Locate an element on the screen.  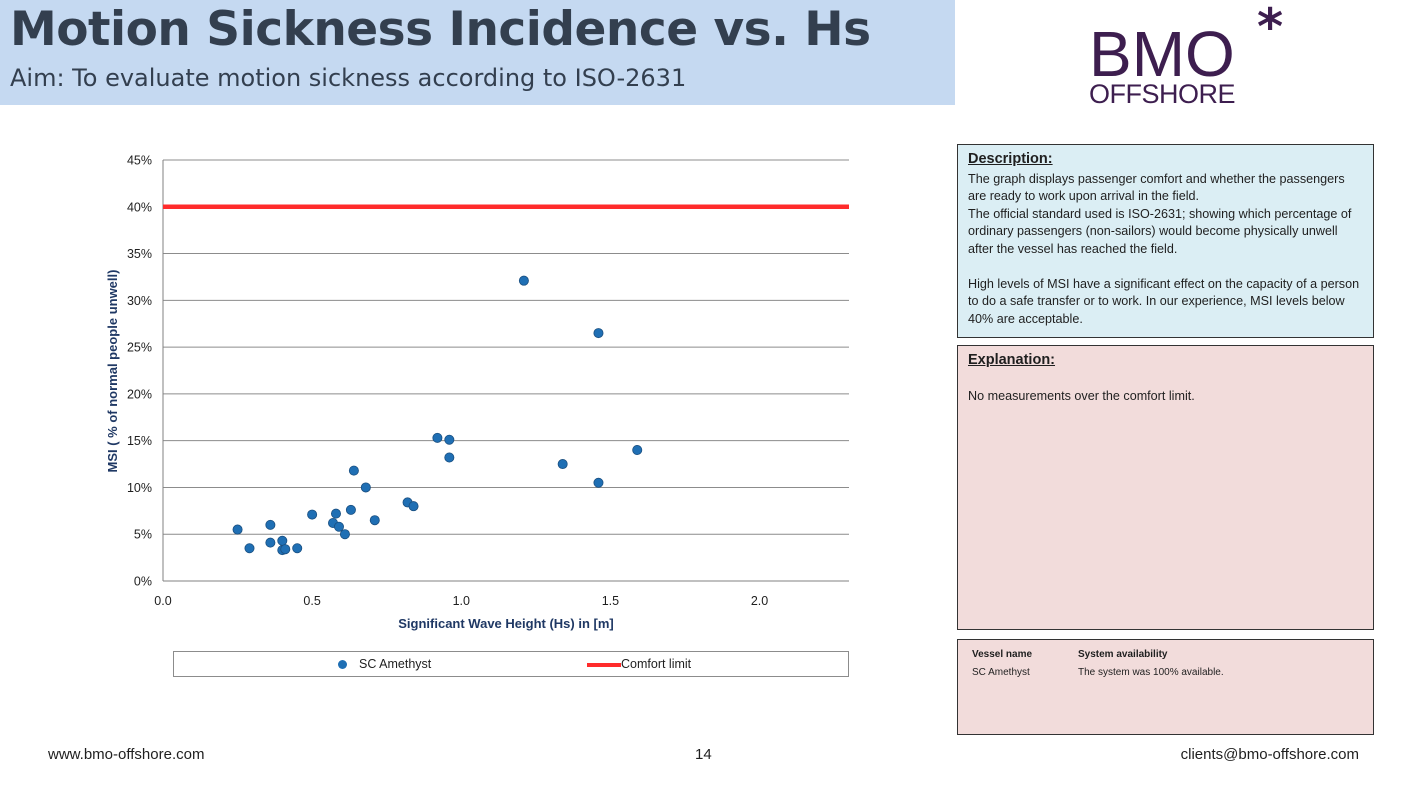
y-tick-label: 30% is located at coordinates (139, 301).